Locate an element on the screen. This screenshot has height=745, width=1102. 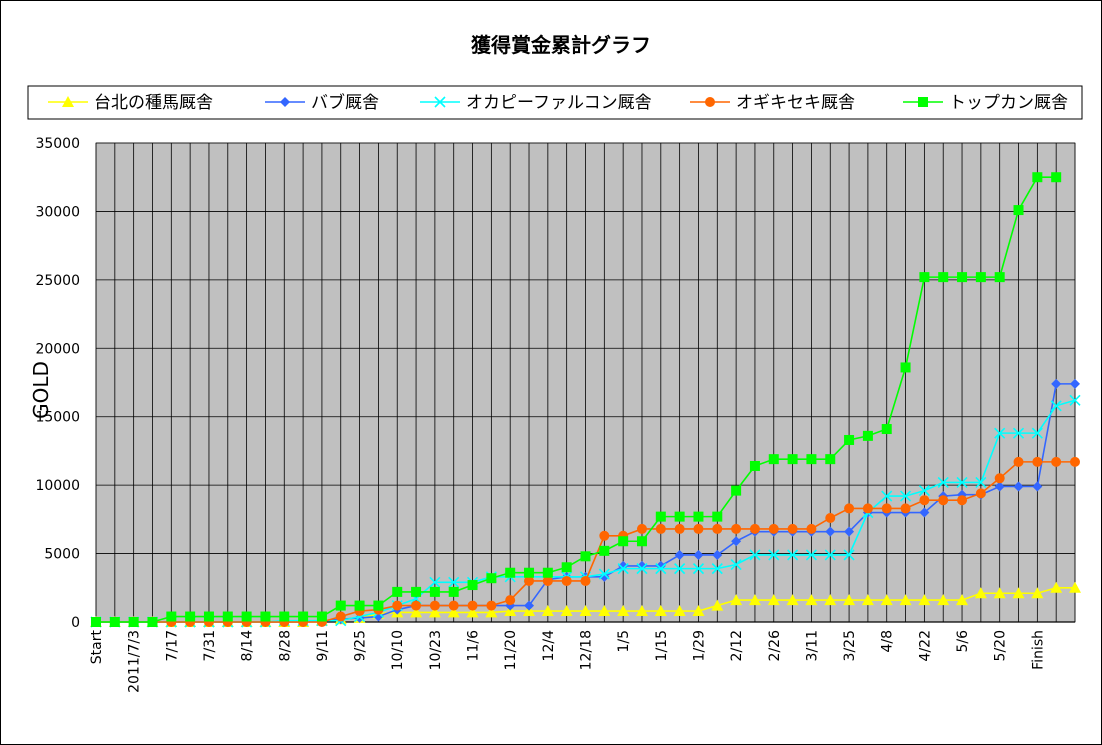
x-tick-label: 8/14 is located at coordinates (248, 646).